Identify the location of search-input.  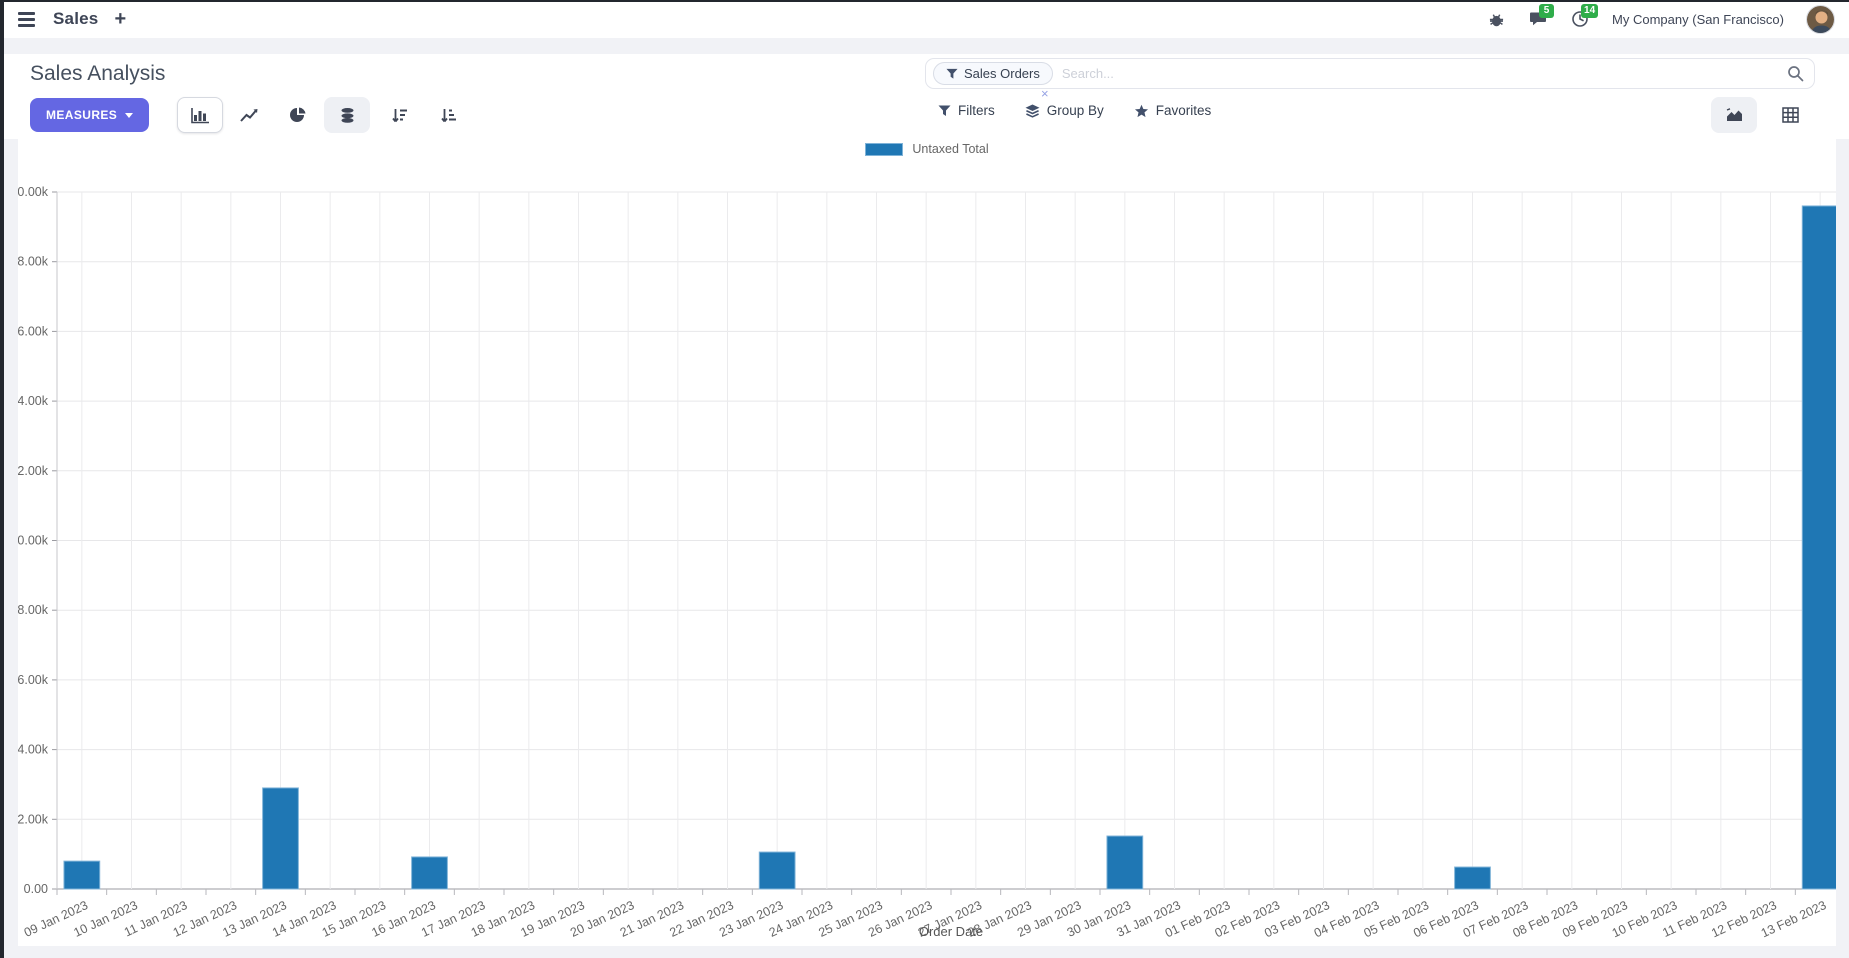
(1424, 73).